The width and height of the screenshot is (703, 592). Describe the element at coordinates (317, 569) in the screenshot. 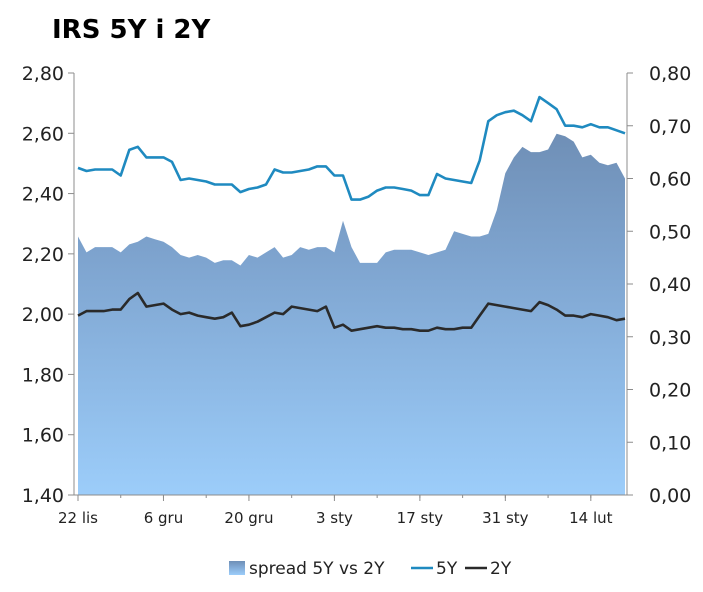

I see `legend-label-spread: spread 5Y vs 2Y` at that location.